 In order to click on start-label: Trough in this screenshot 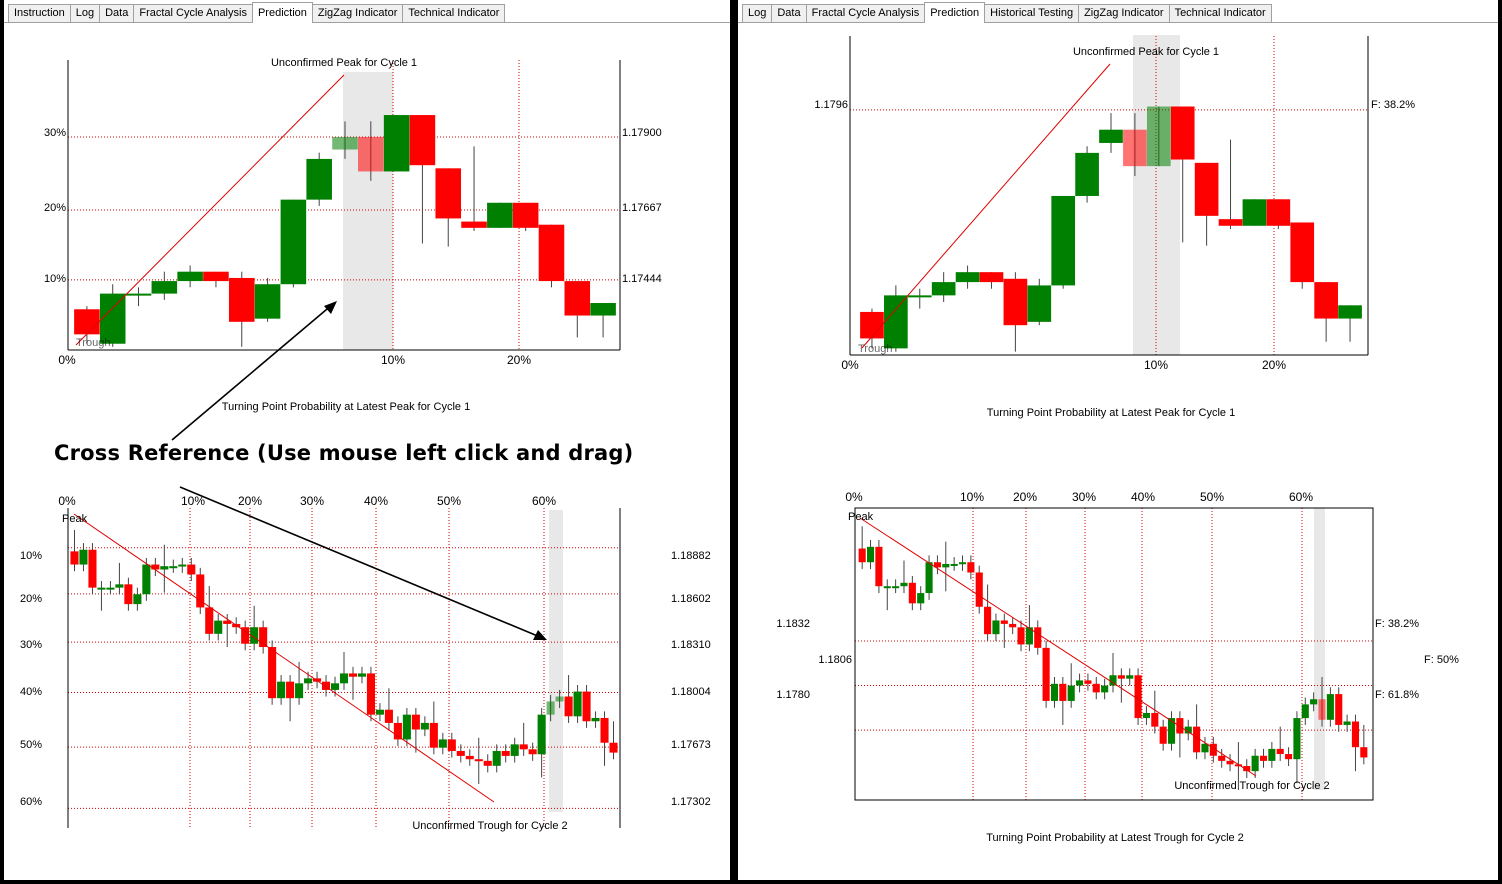, I will do `click(875, 349)`.